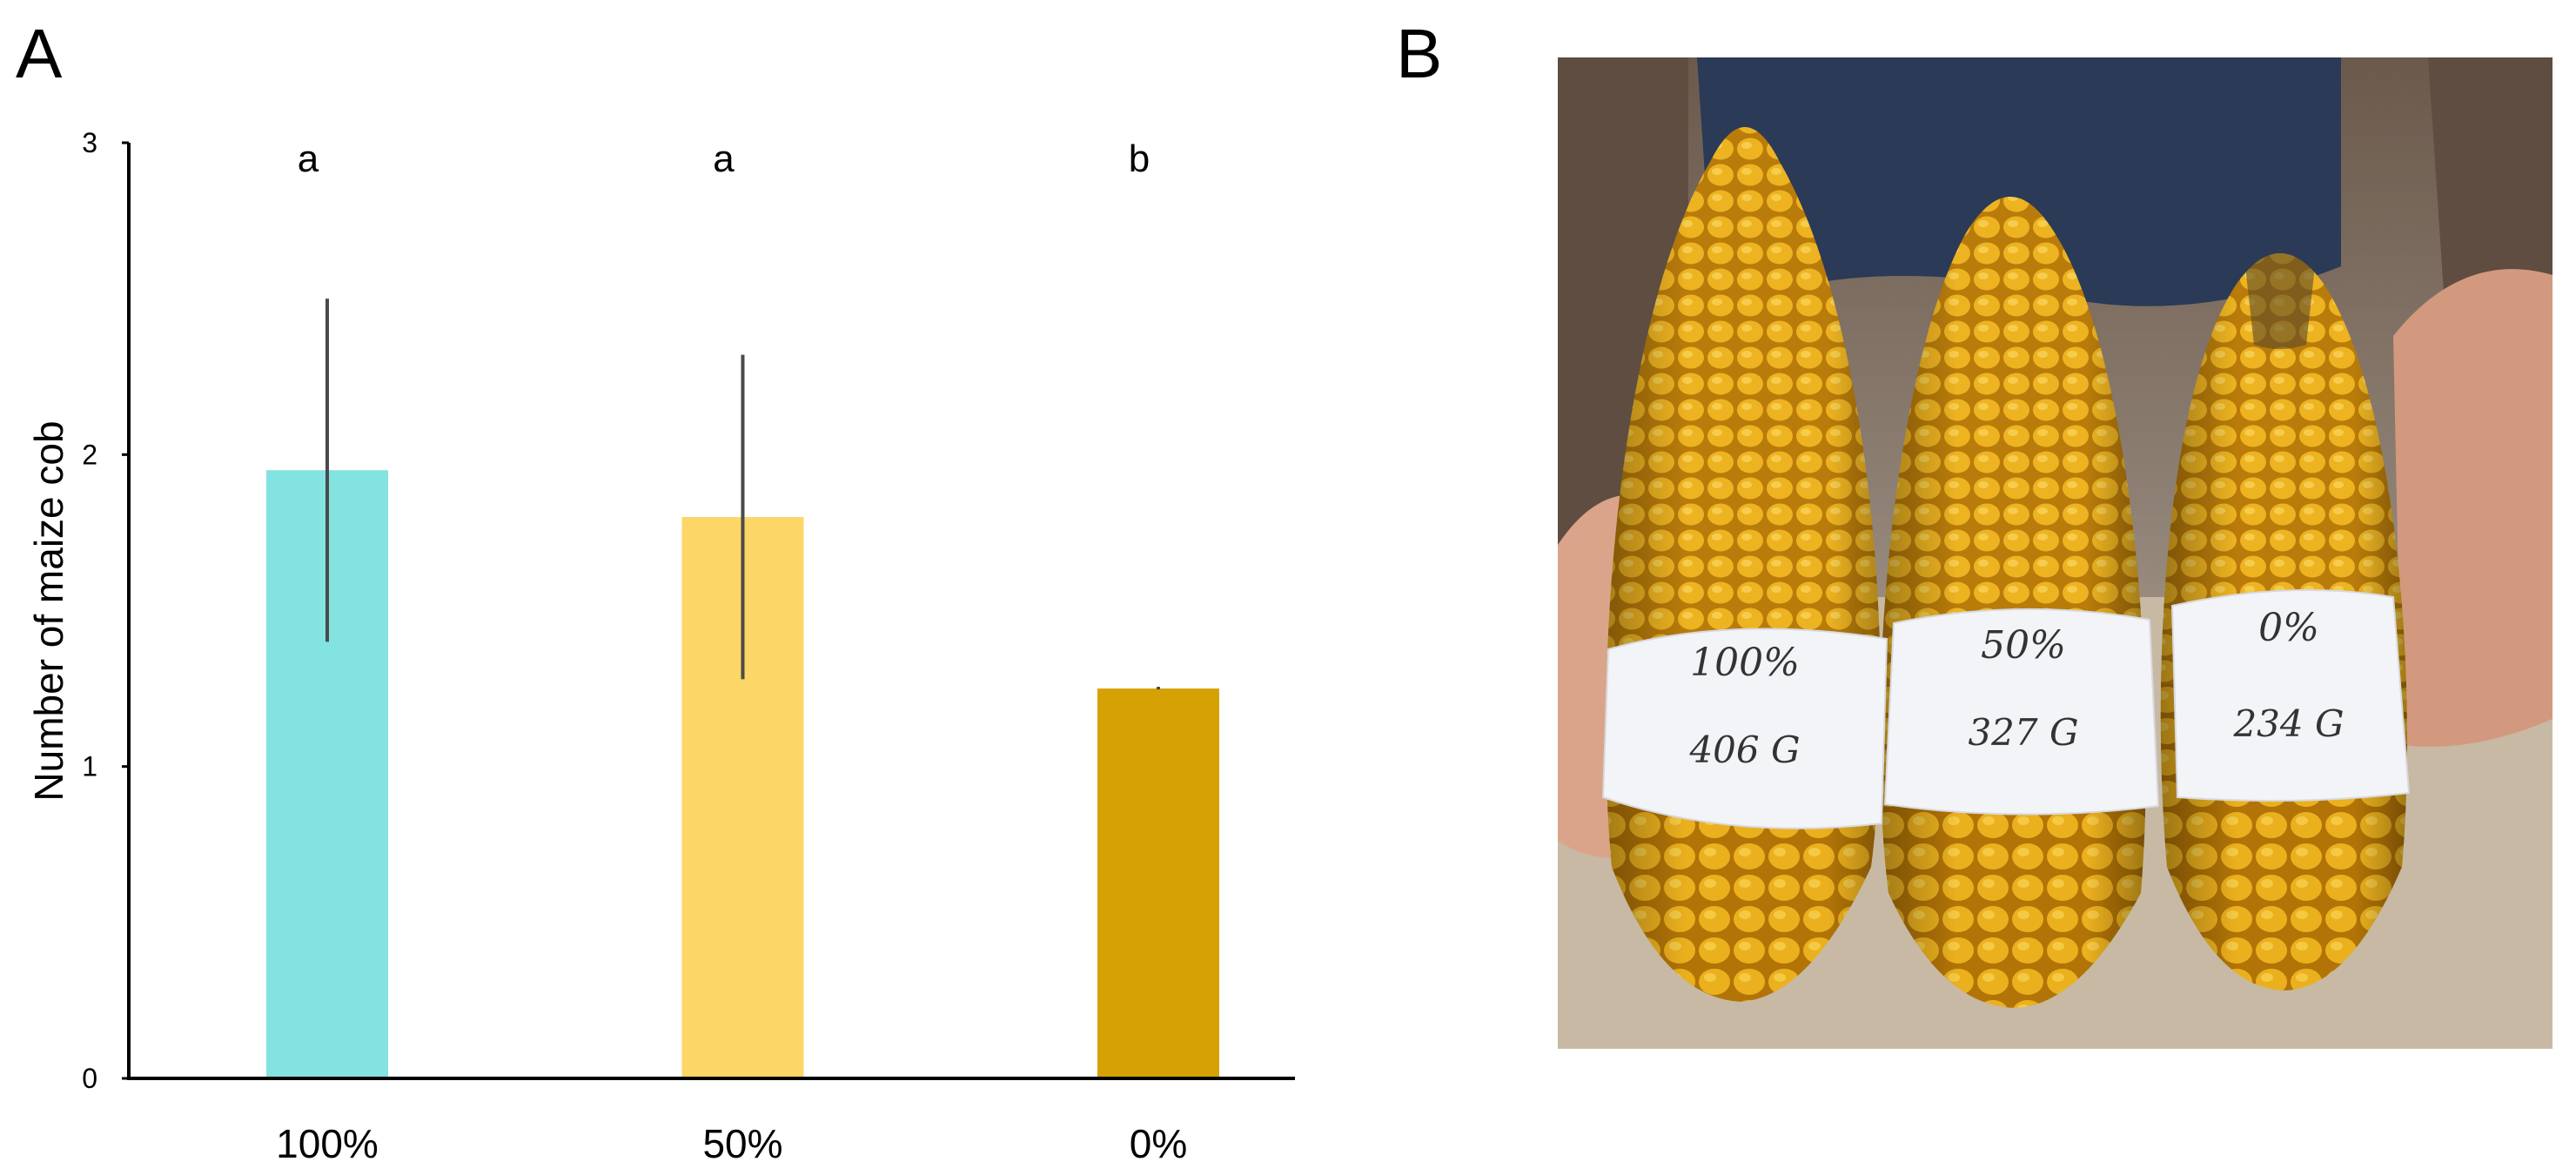 This screenshot has height=1175, width=2576. I want to click on y-tick-label-1: 1, so click(89, 767).